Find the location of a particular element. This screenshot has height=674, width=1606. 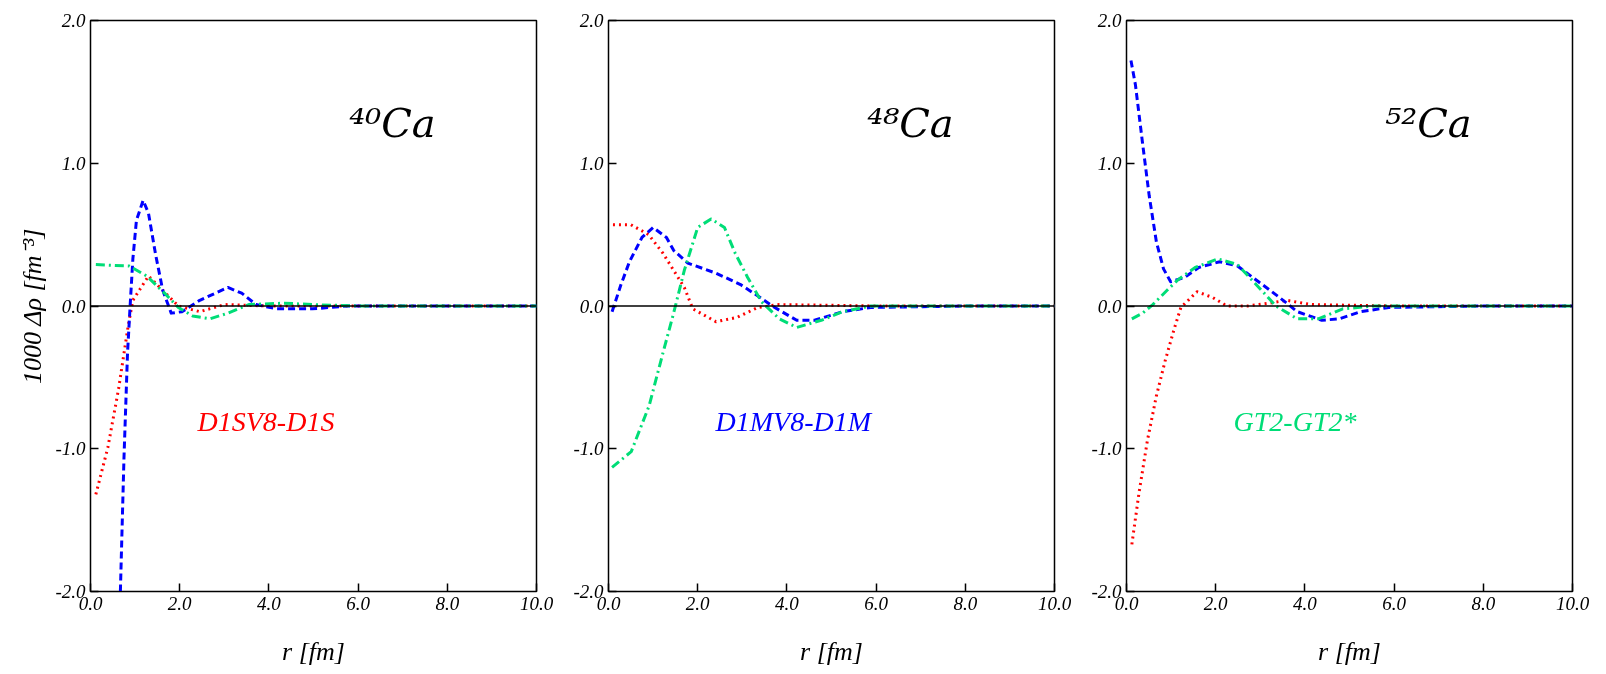

y-axis-title: 1000 Δρ [fm⁻³] is located at coordinates (33, 306).